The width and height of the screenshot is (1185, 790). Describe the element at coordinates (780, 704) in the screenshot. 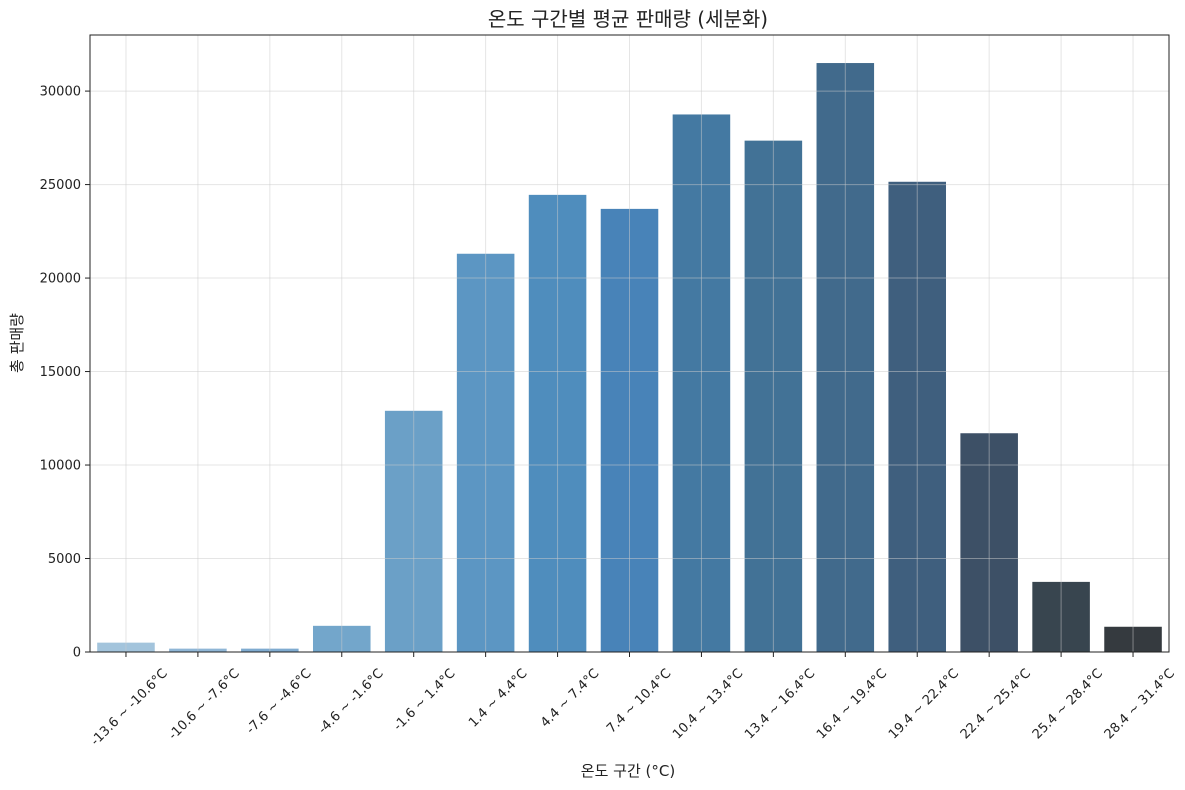

I see `x-tick-label: 13.4 ~ 16.4°C` at that location.